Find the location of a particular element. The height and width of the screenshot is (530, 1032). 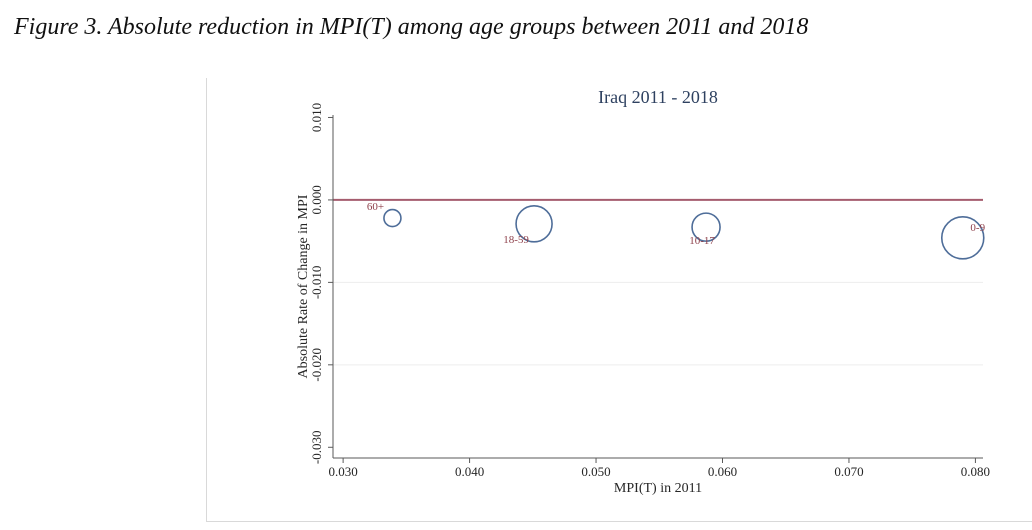

x-tick-label-2: 0.050 is located at coordinates (595, 471).